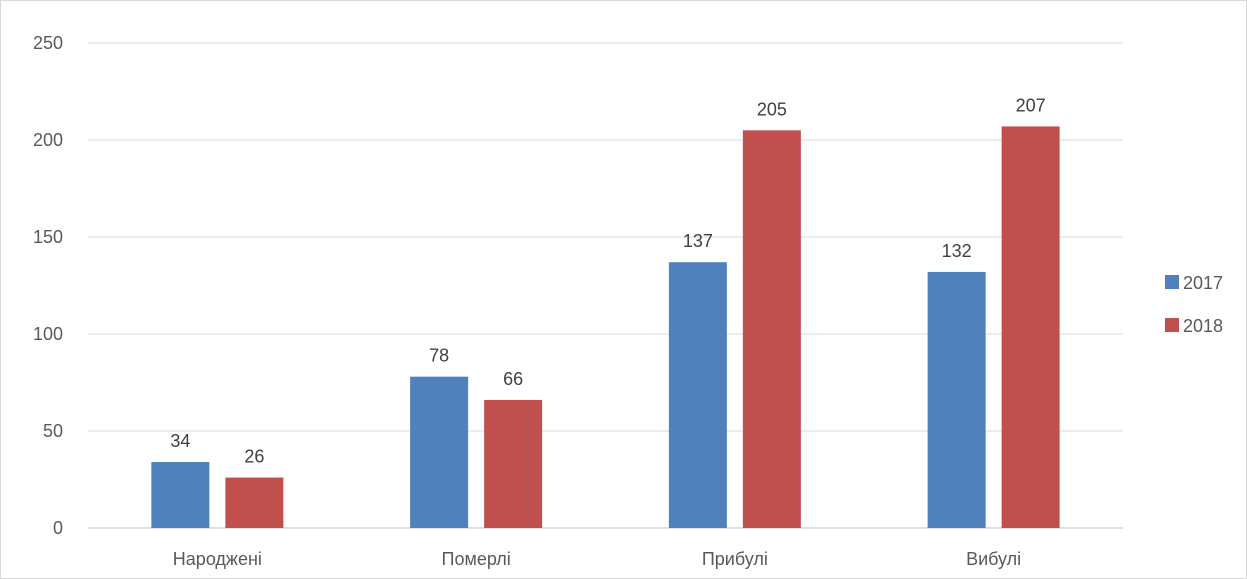 This screenshot has height=579, width=1247. I want to click on x-tick-label: Прибулі, so click(735, 559).